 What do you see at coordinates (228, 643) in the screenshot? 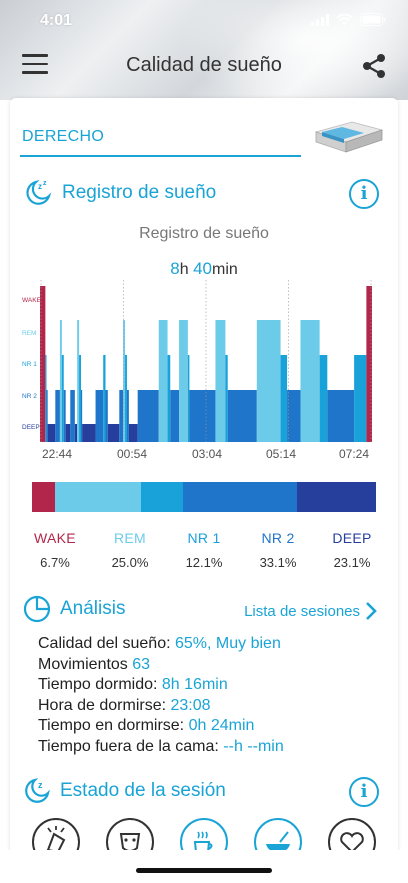
I see `analysis-value: 65%, Muy bien` at bounding box center [228, 643].